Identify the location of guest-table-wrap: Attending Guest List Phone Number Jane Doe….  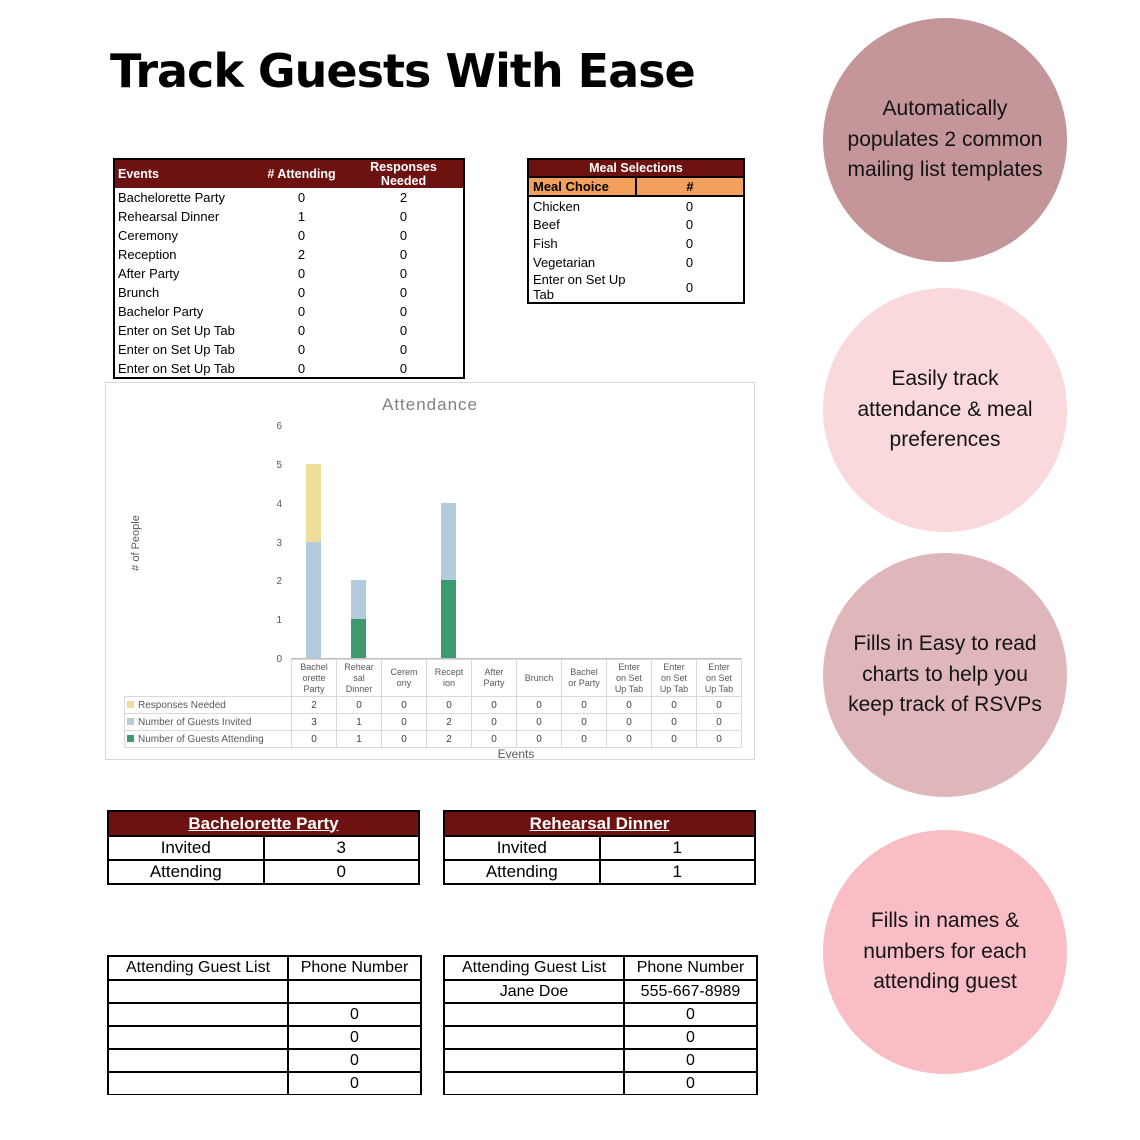
(600, 1025).